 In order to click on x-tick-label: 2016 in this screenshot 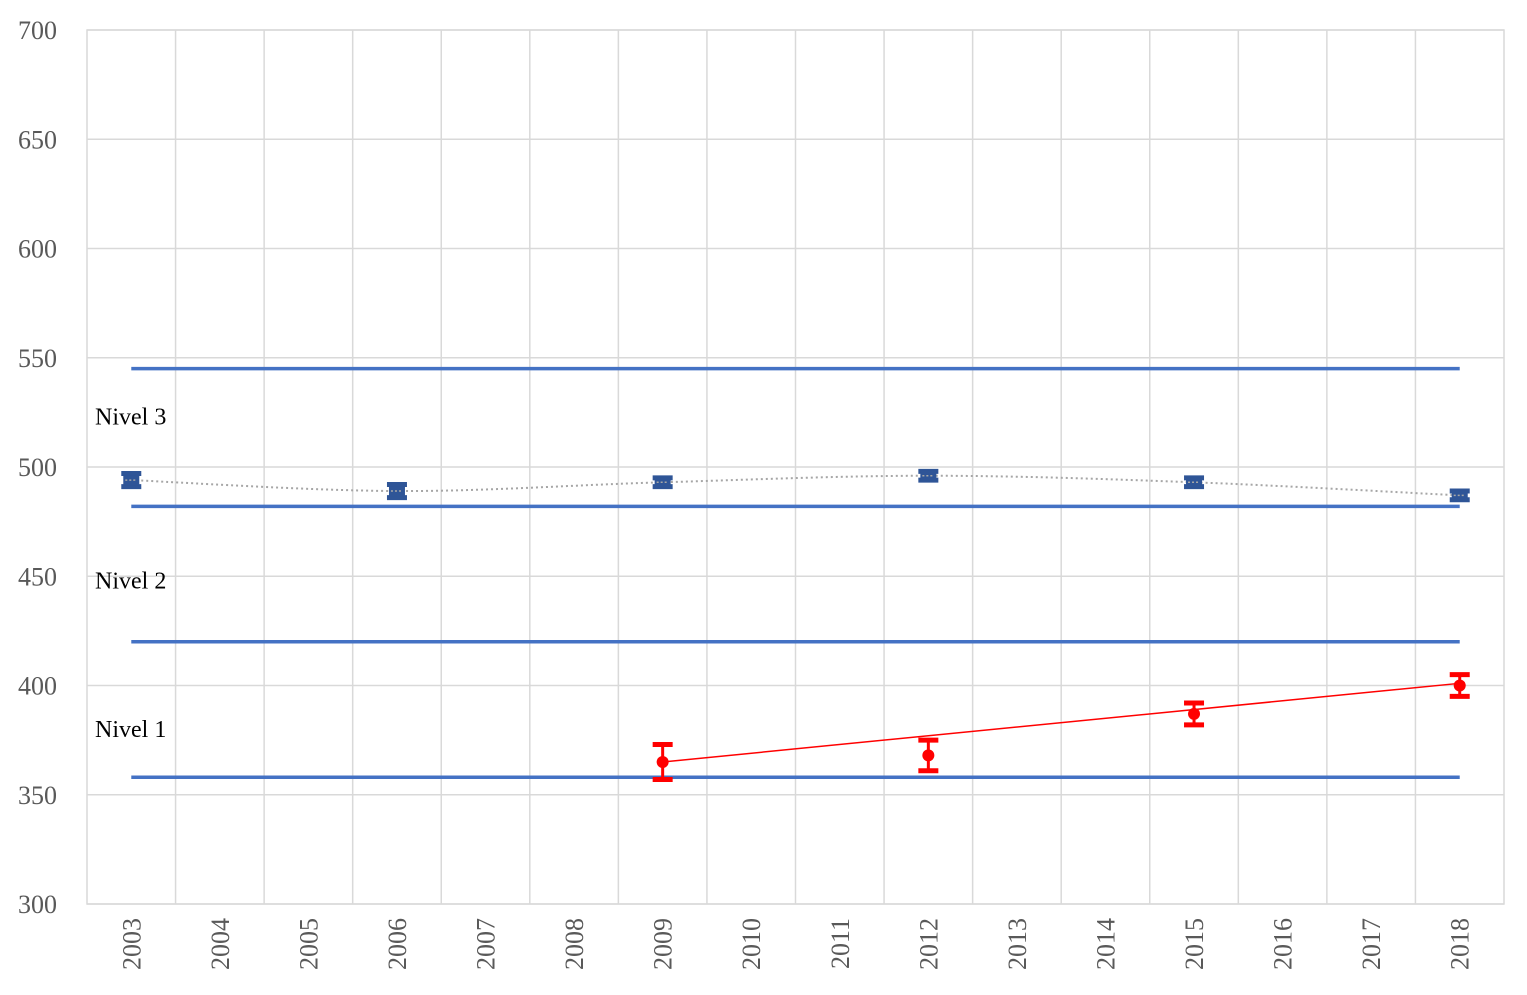, I will do `click(1283, 944)`.